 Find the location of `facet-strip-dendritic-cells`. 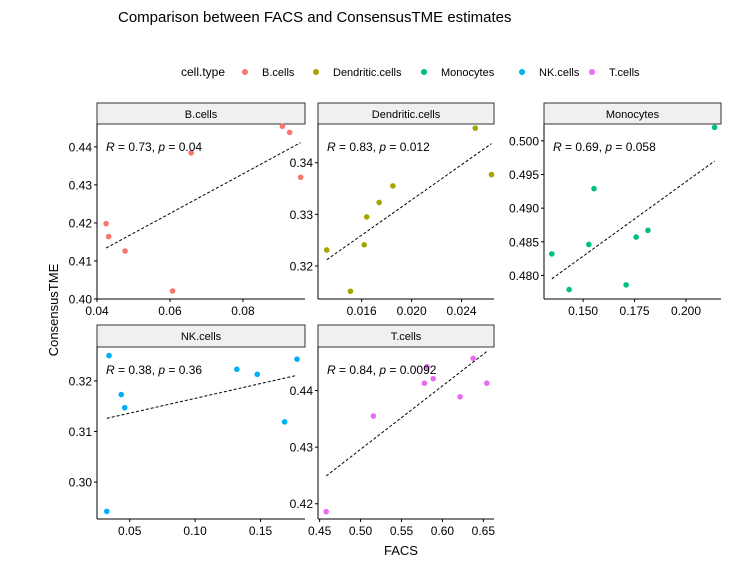

facet-strip-dendritic-cells is located at coordinates (406, 113).